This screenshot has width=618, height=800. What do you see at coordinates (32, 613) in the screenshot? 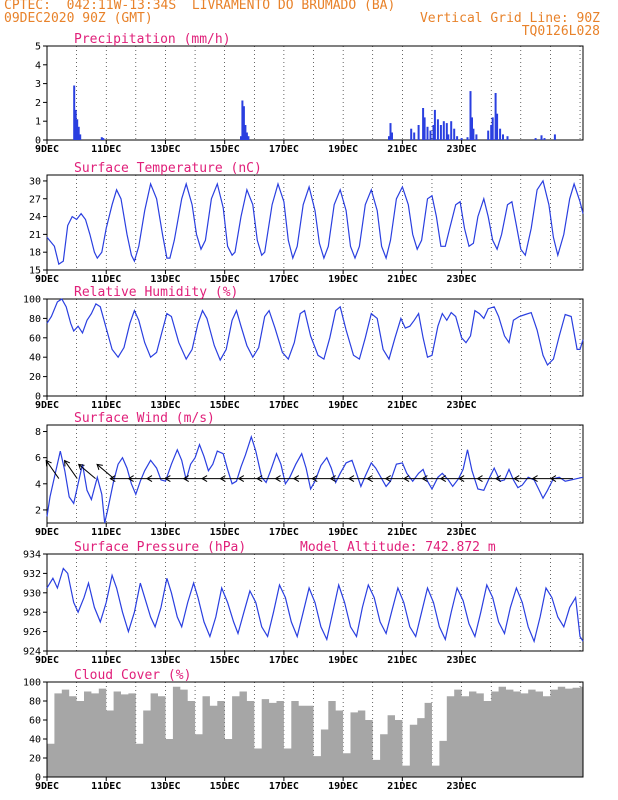
I see `y-tick-label: 928` at bounding box center [32, 613].